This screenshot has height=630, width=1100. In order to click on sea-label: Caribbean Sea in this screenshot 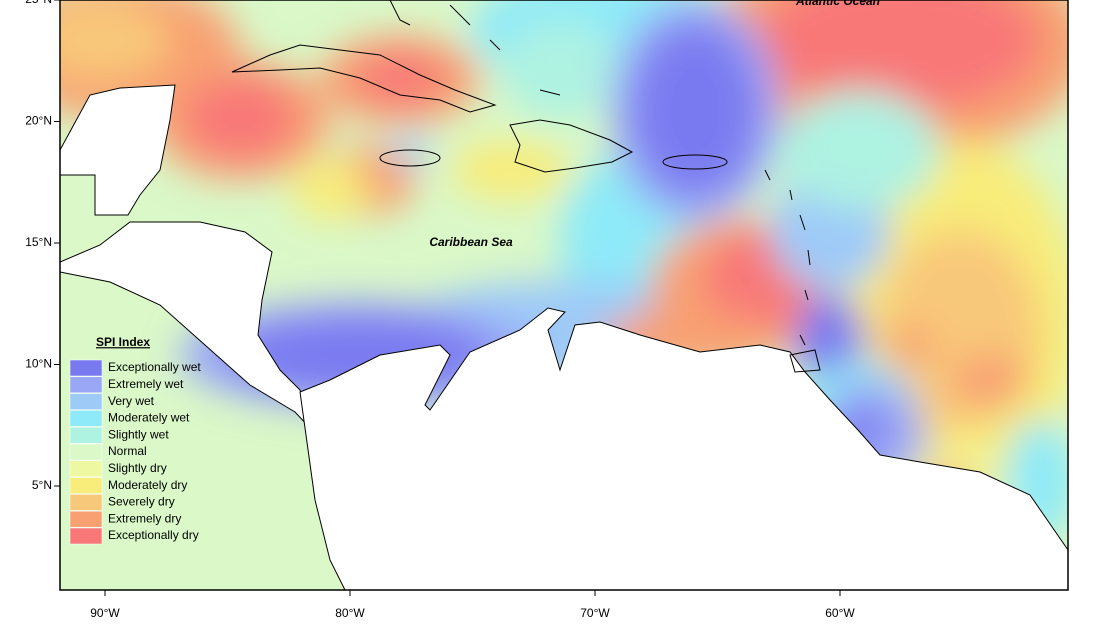, I will do `click(471, 242)`.